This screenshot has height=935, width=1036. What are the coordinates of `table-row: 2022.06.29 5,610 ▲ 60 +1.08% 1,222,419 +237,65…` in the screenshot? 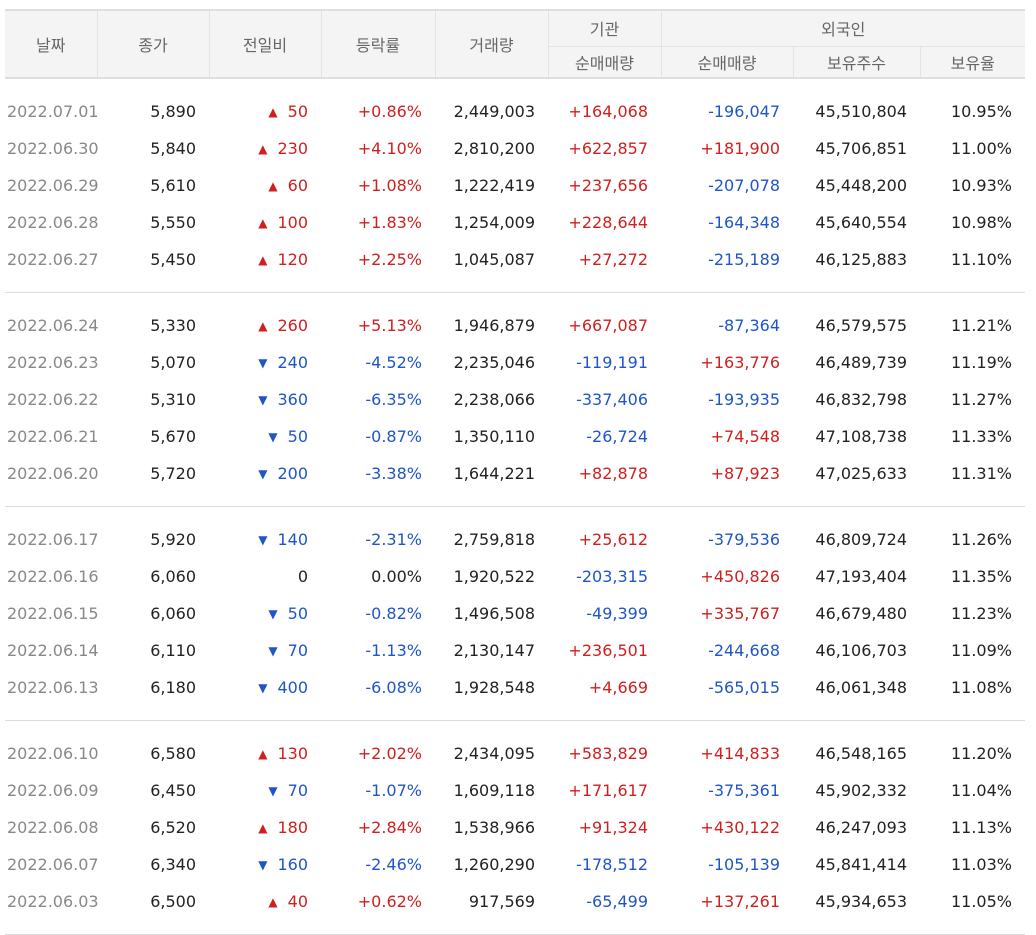 It's located at (515, 185).